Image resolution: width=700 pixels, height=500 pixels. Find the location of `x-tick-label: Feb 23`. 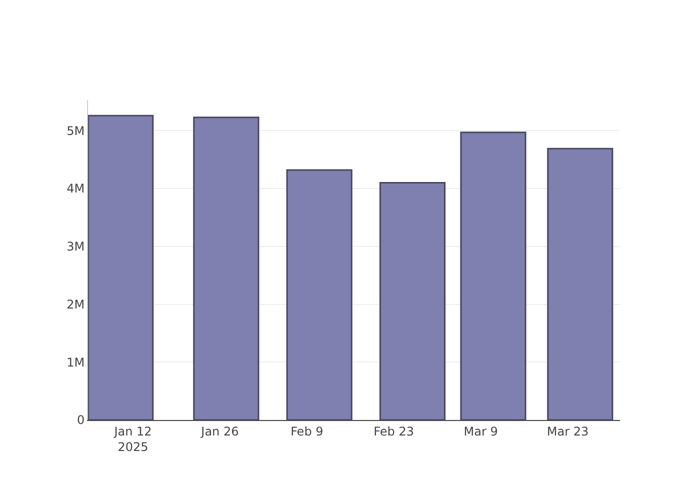

x-tick-label: Feb 23 is located at coordinates (394, 431).